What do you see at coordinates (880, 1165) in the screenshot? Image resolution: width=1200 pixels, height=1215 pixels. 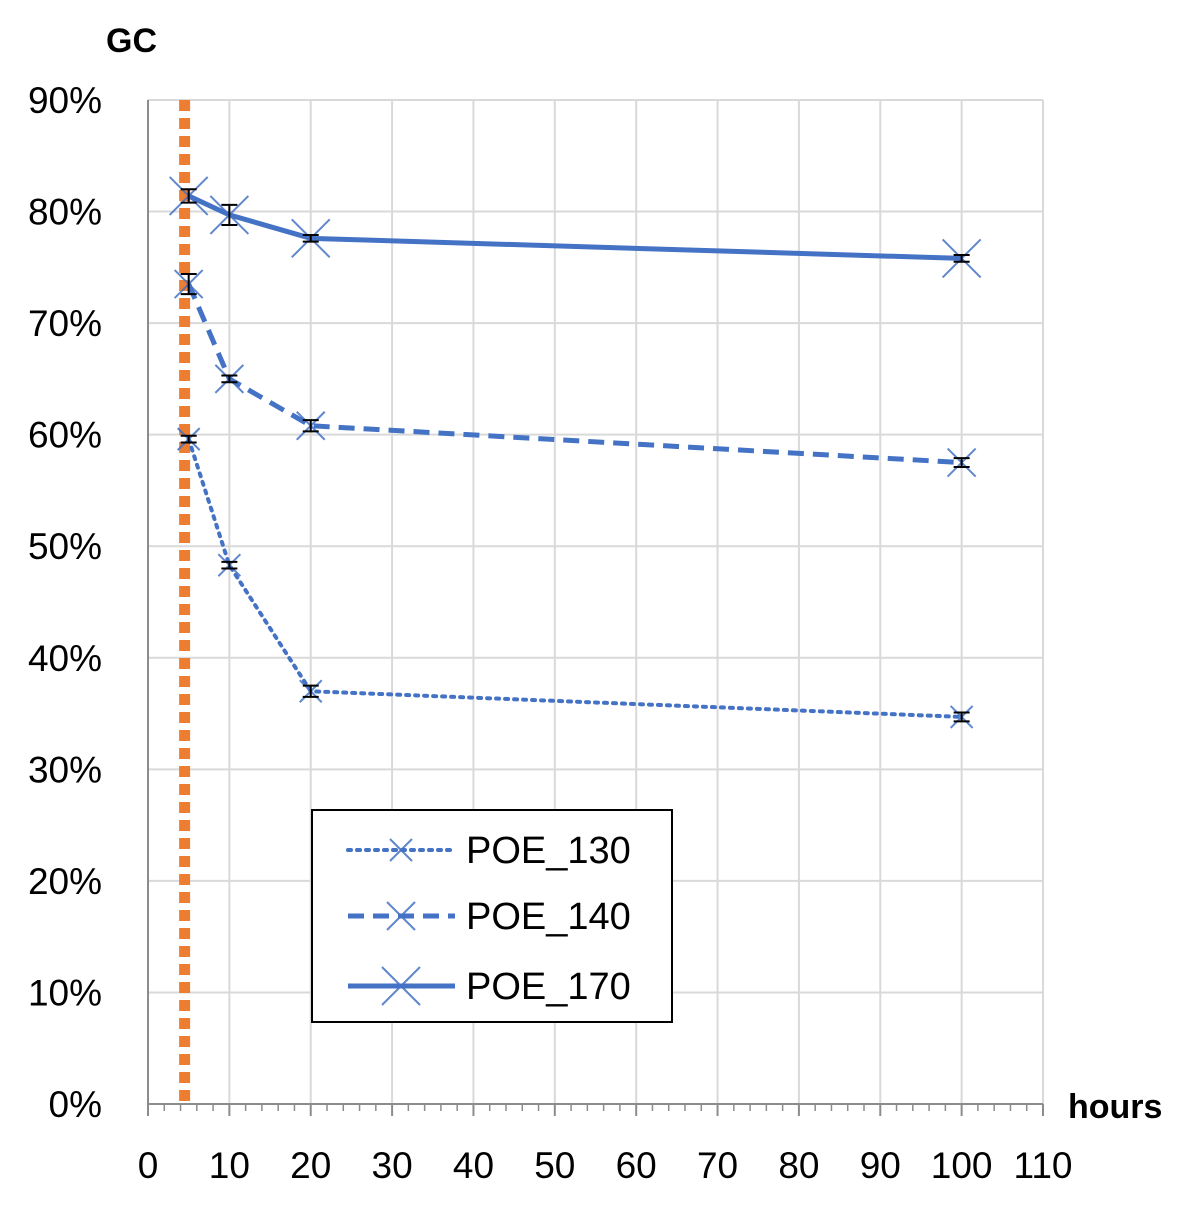 I see `x-tick-label: 90` at bounding box center [880, 1165].